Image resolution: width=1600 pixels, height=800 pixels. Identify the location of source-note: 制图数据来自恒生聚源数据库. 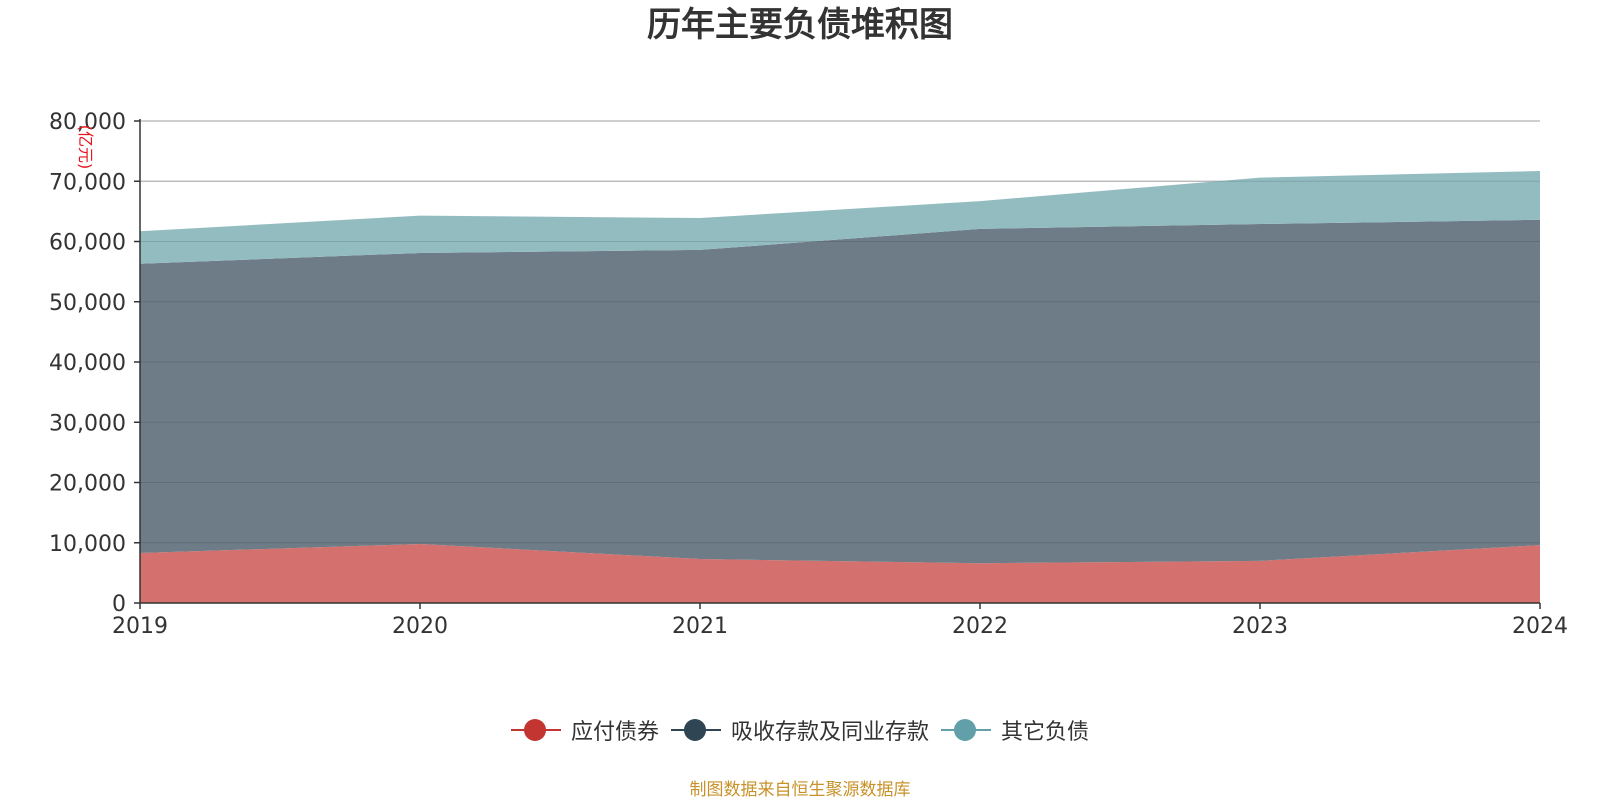
(800, 790).